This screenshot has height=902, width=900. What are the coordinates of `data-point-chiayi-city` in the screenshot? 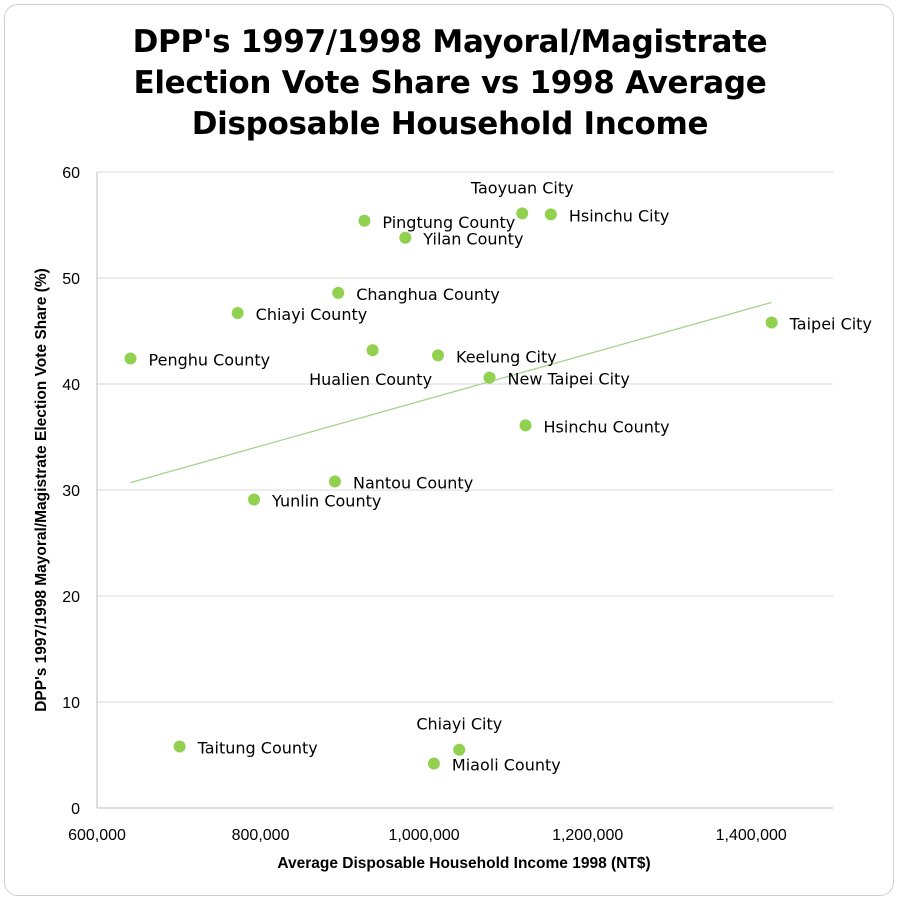 It's located at (459, 749).